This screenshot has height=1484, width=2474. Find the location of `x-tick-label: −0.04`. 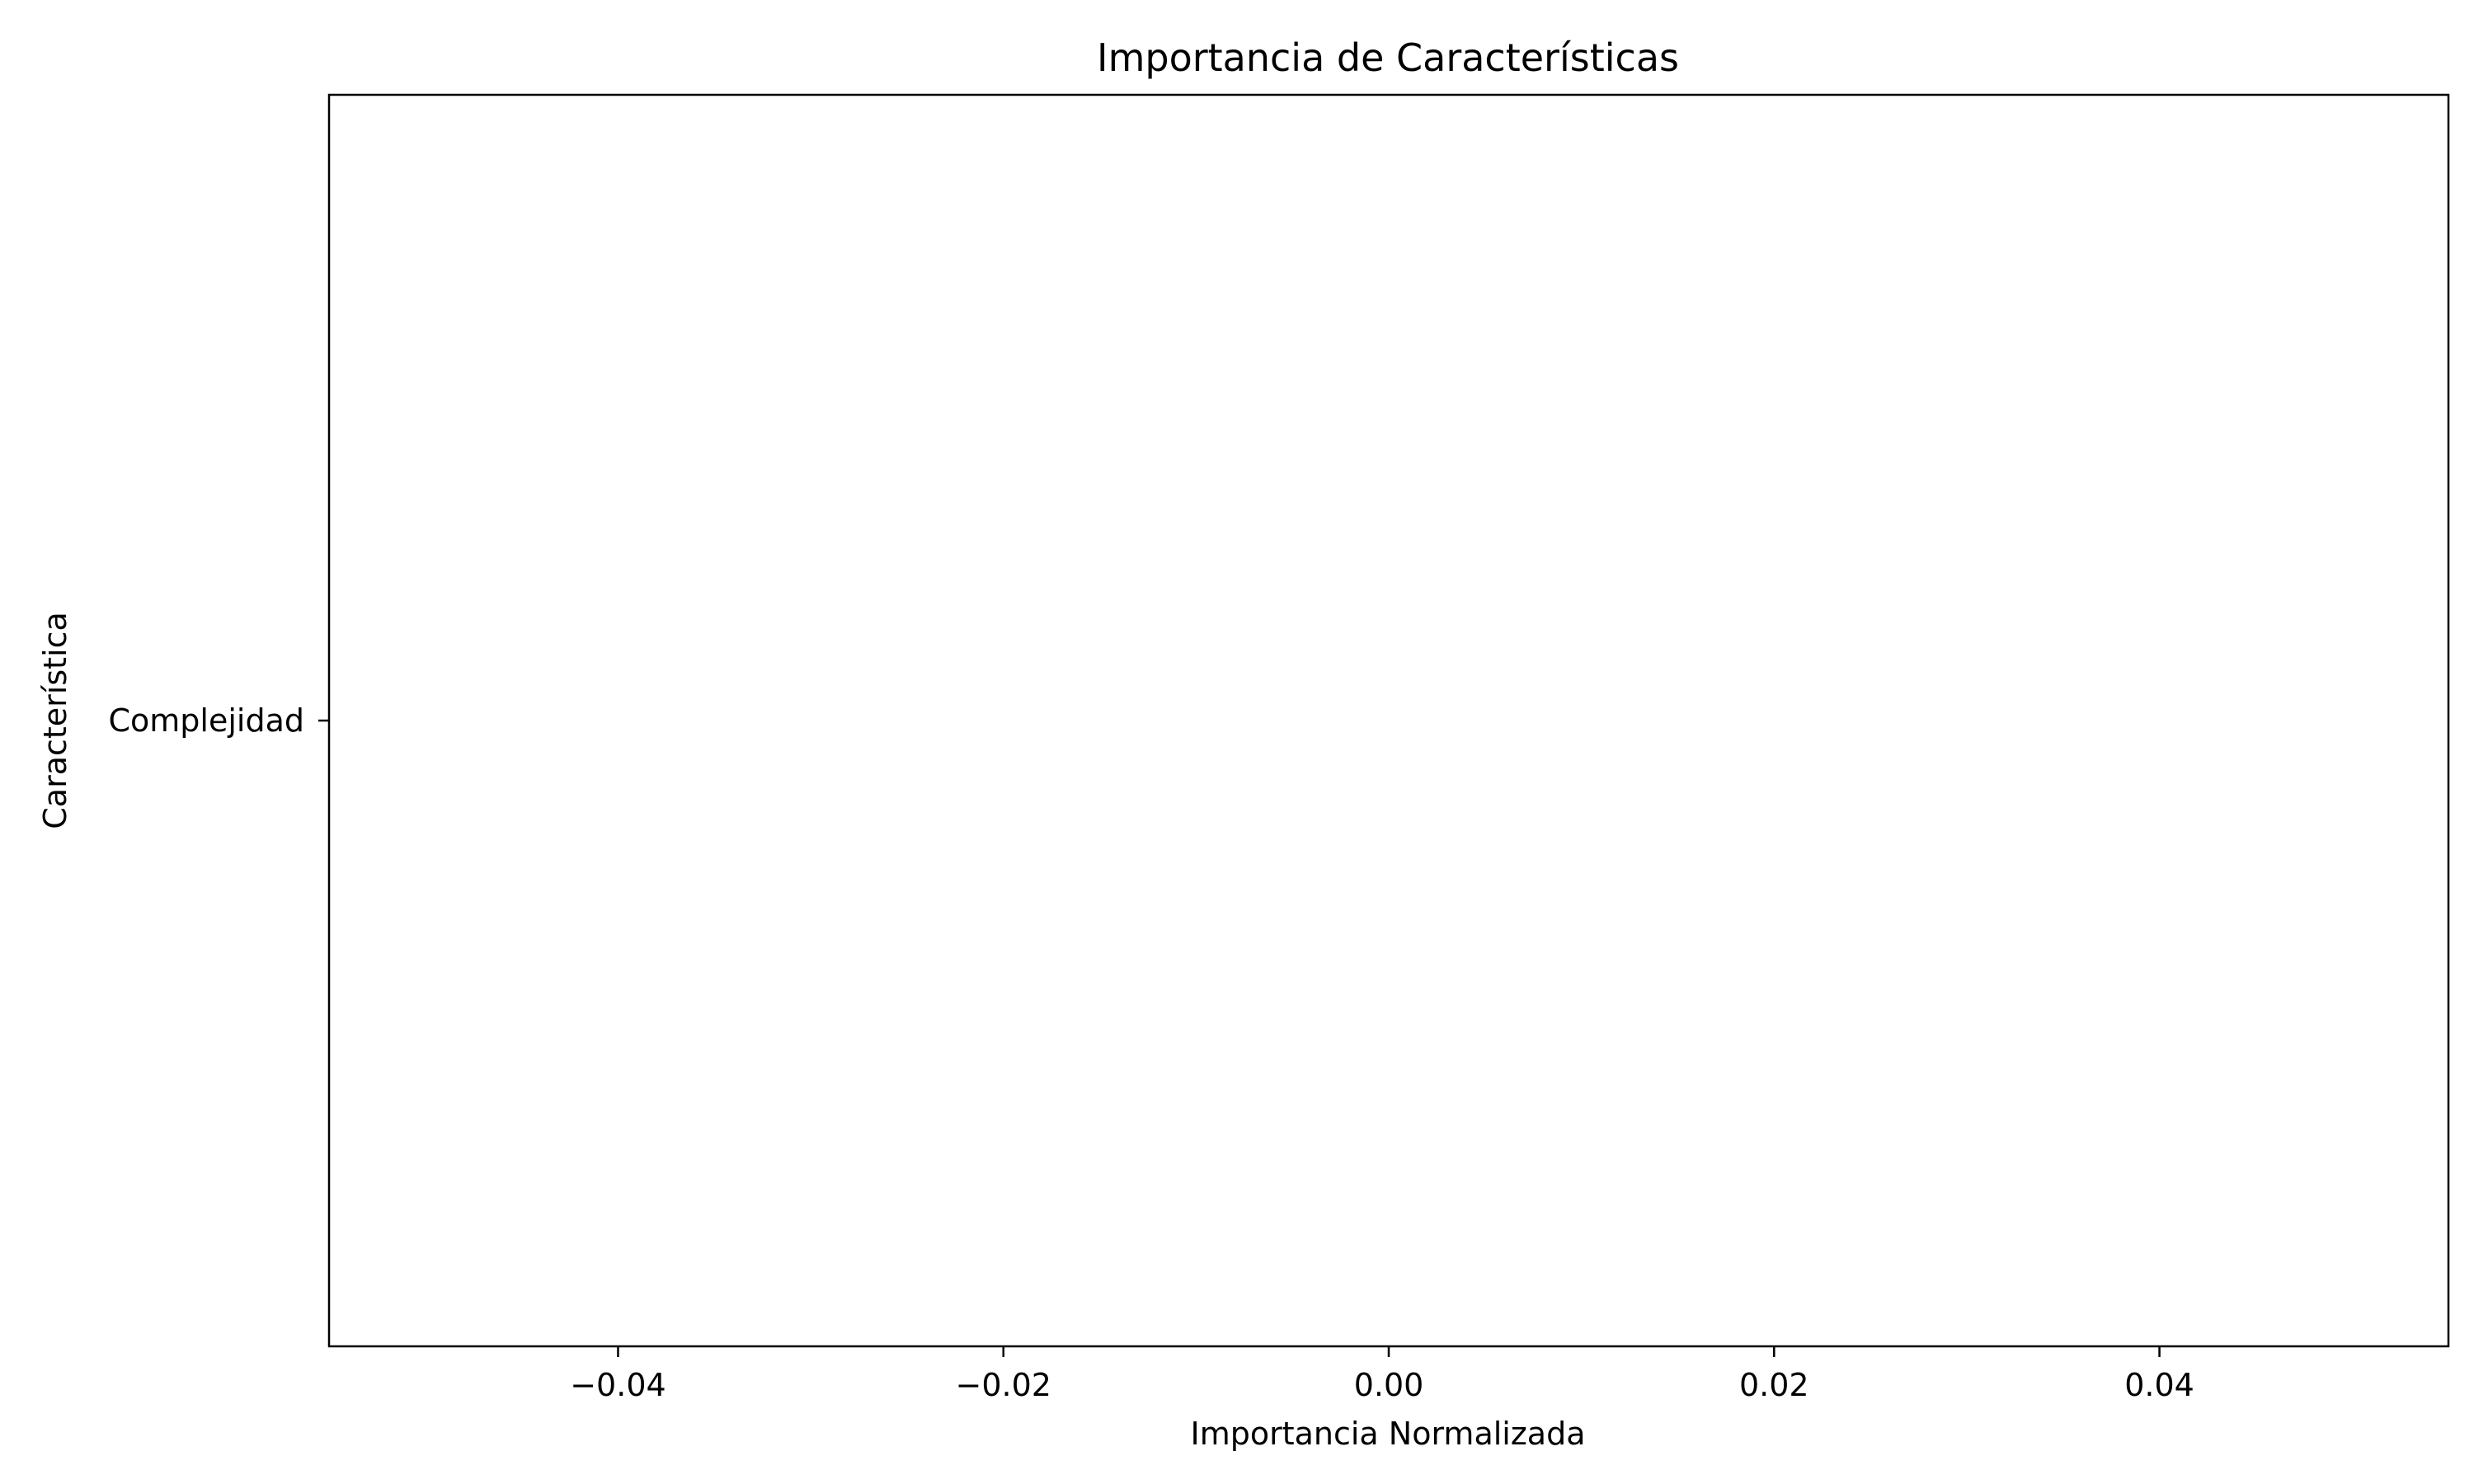

x-tick-label: −0.04 is located at coordinates (618, 1385).